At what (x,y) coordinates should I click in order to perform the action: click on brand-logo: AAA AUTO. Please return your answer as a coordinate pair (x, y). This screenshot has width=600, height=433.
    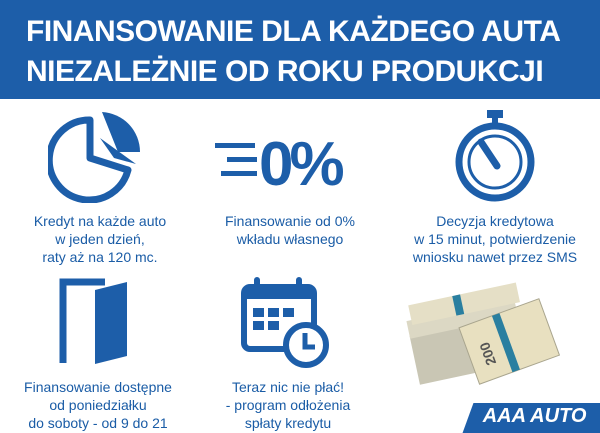
    Looking at the image, I should click on (531, 418).